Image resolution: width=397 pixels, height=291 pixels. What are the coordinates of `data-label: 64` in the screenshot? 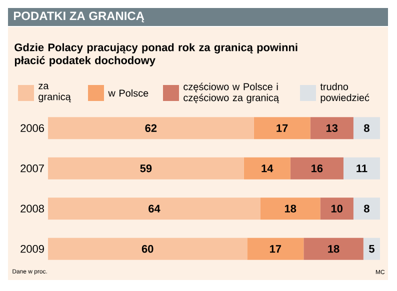 It's located at (154, 208).